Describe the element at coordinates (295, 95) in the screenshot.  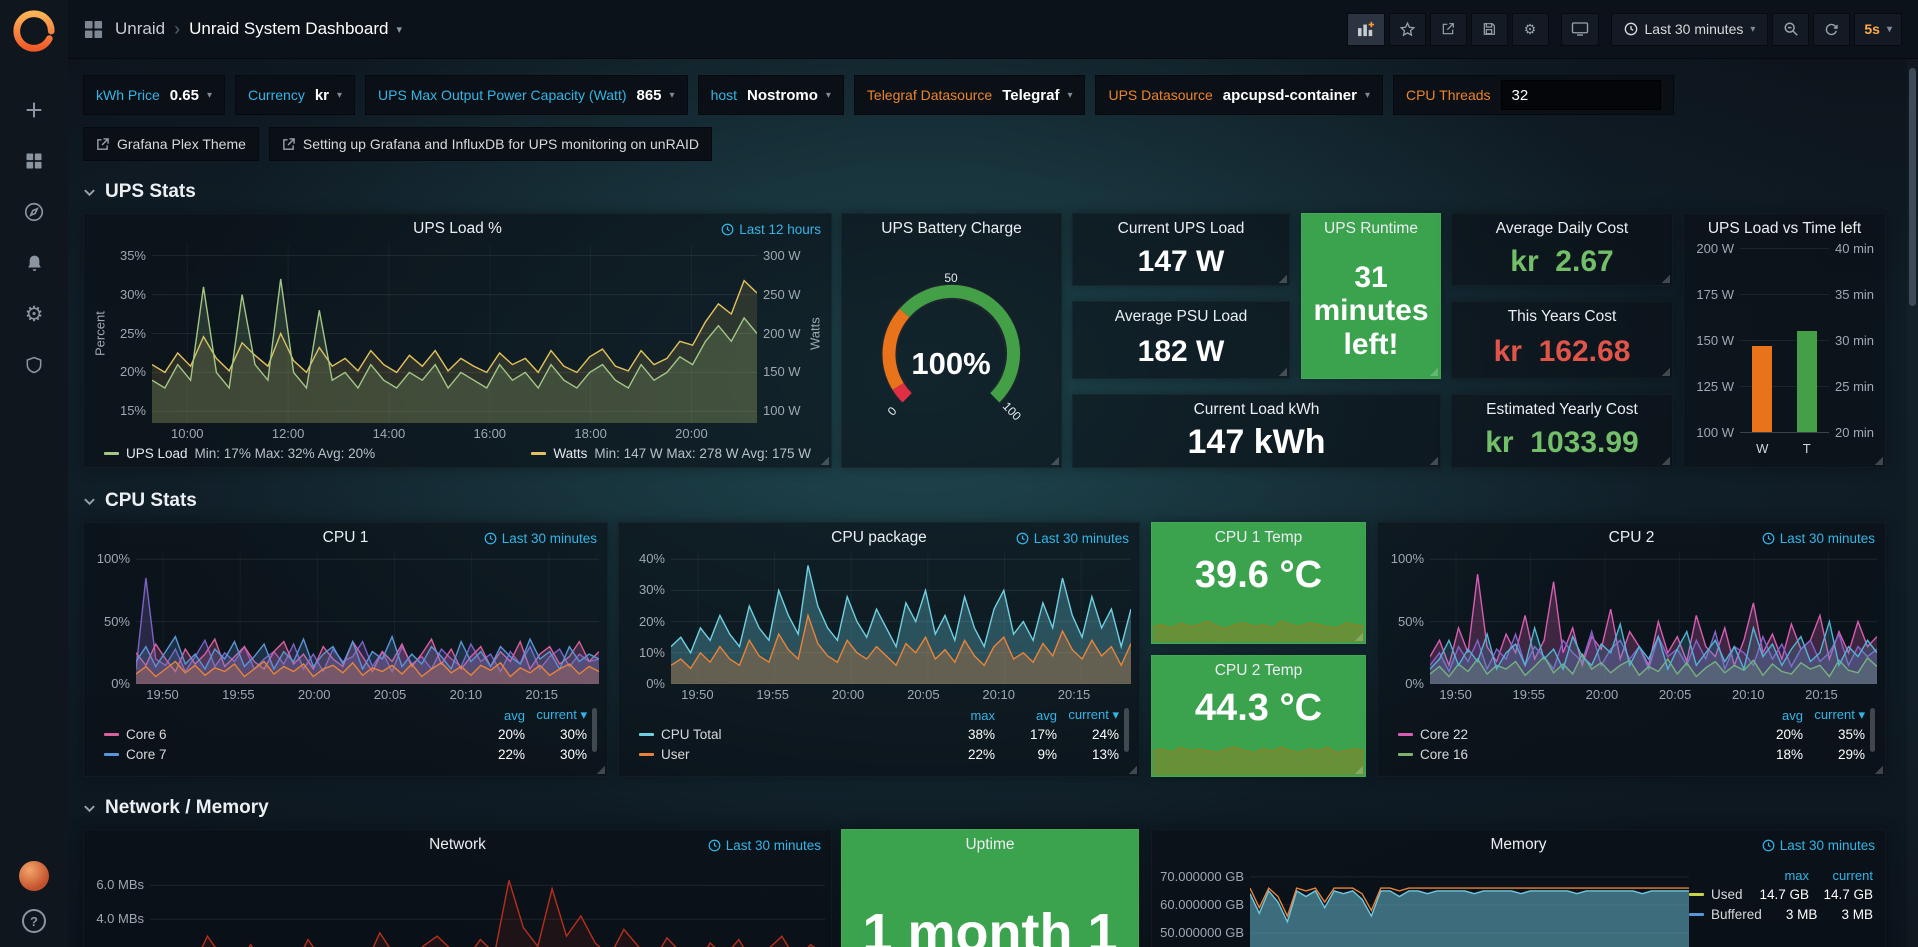
I see `variable-currency: Currency kr ▾` at that location.